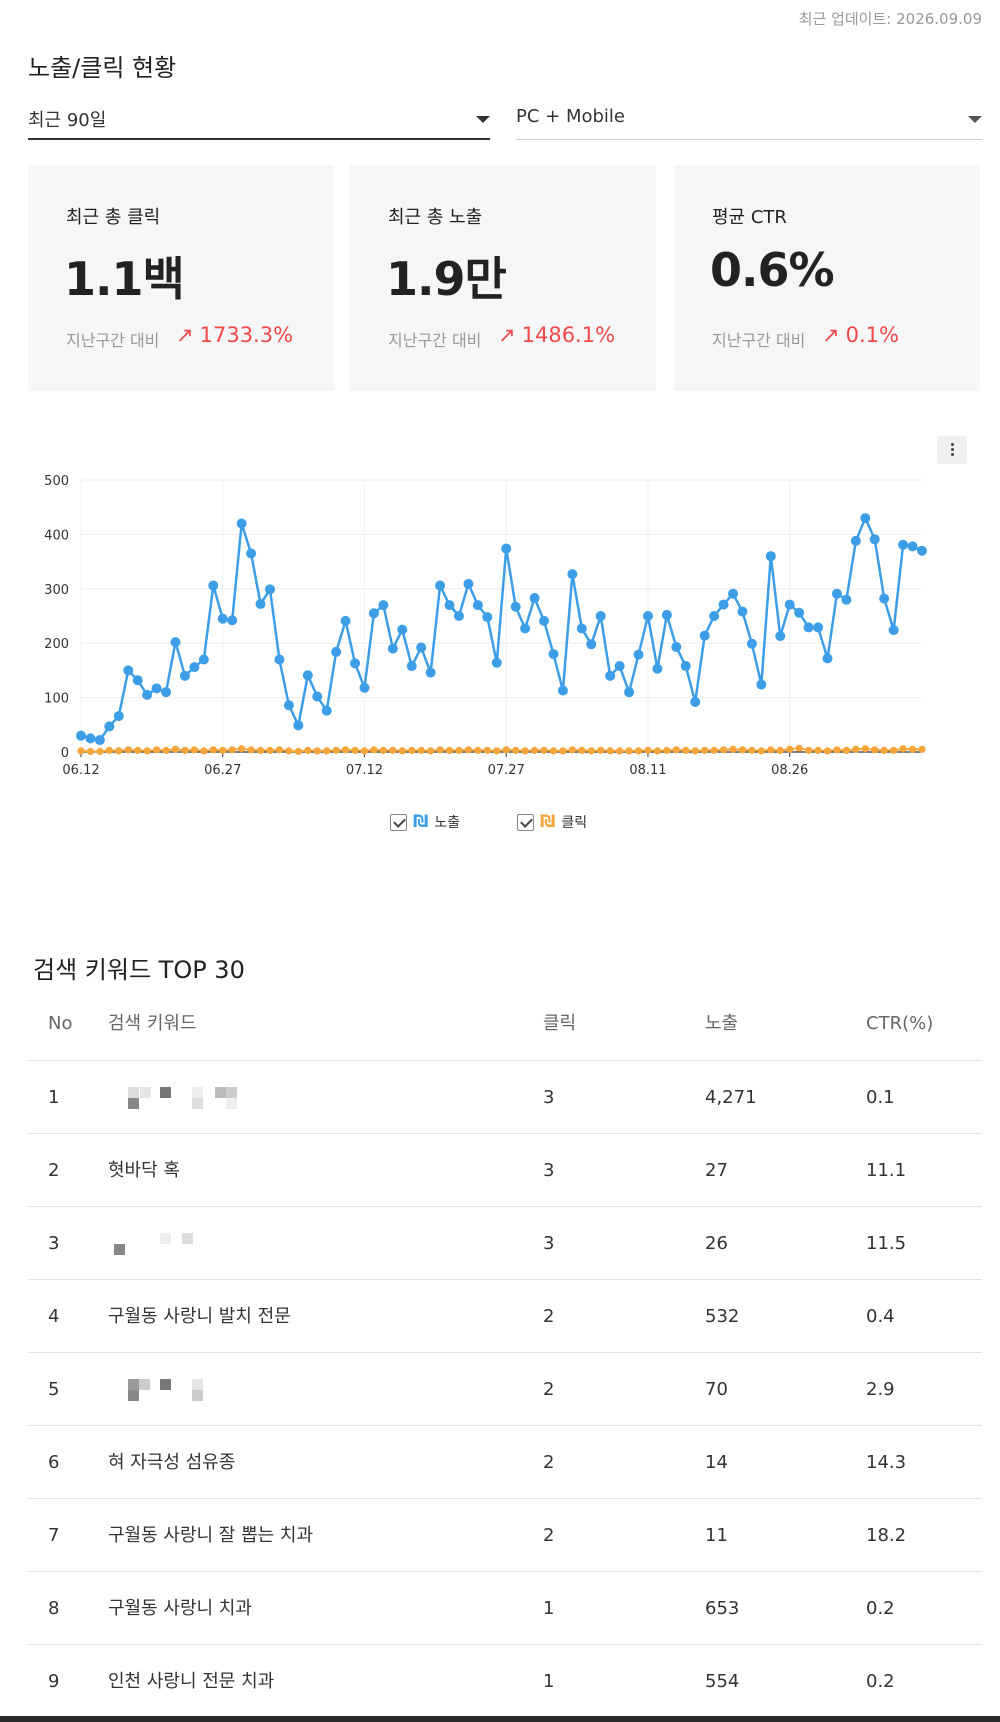  I want to click on table-row: 6 혀 자극성 섬유종 2 14 14.3, so click(505, 1462).